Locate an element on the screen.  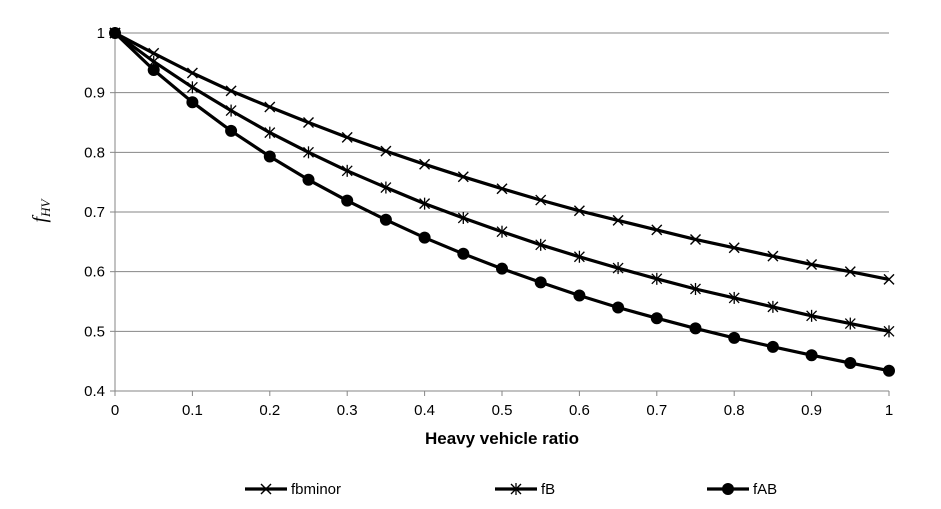
y-tick-label: 0.8 is located at coordinates (94, 152).